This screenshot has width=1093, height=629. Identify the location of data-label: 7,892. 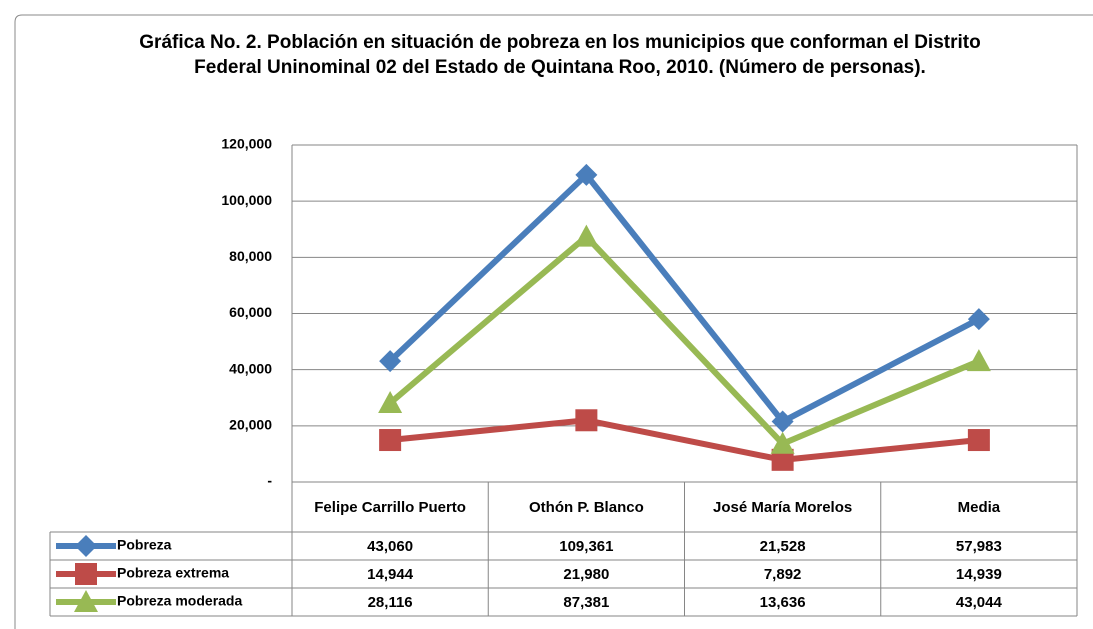
(782, 574).